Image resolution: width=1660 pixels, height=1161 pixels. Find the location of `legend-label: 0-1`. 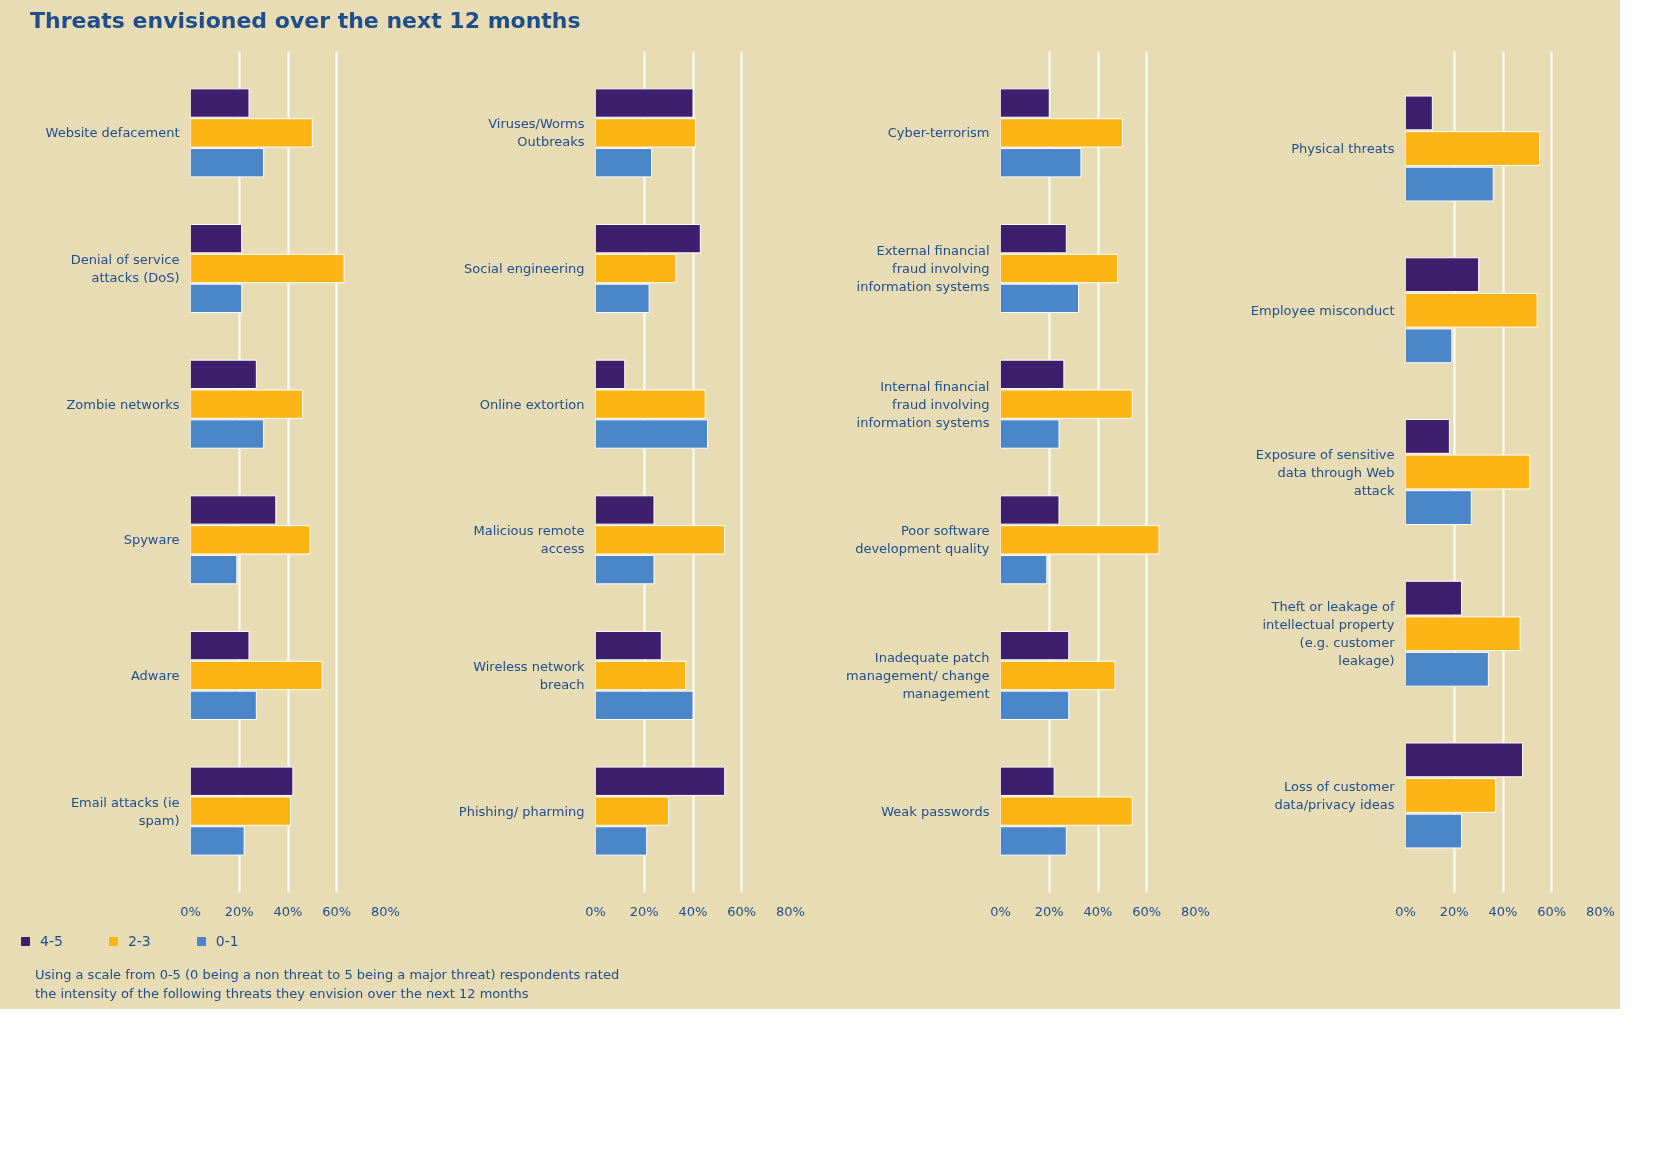

legend-label: 0-1 is located at coordinates (227, 941).